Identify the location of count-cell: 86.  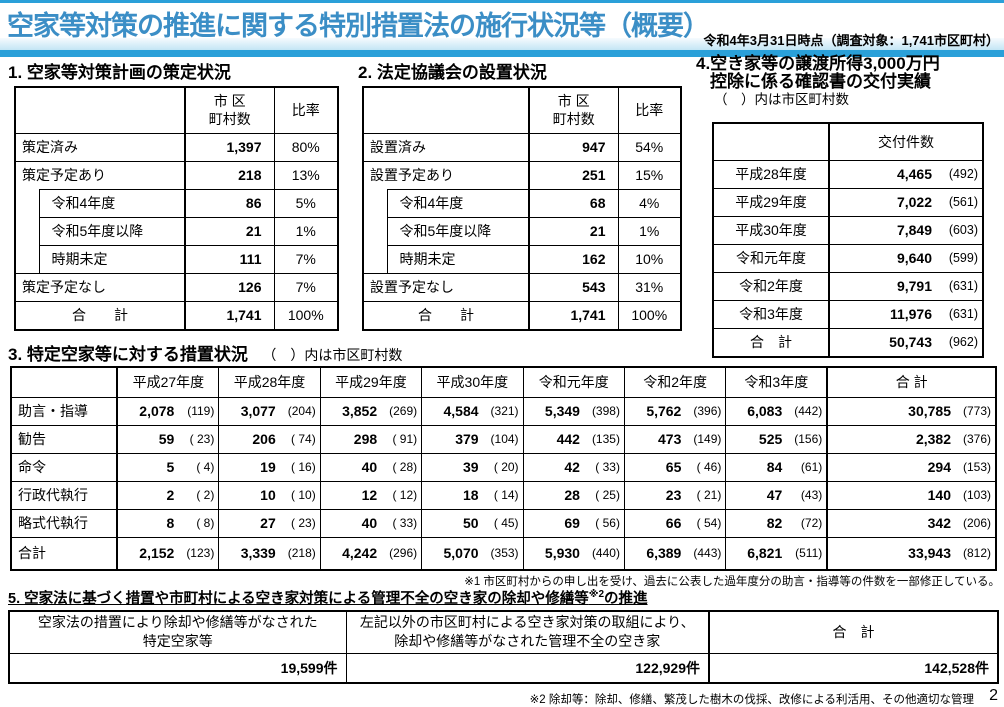
(229, 203).